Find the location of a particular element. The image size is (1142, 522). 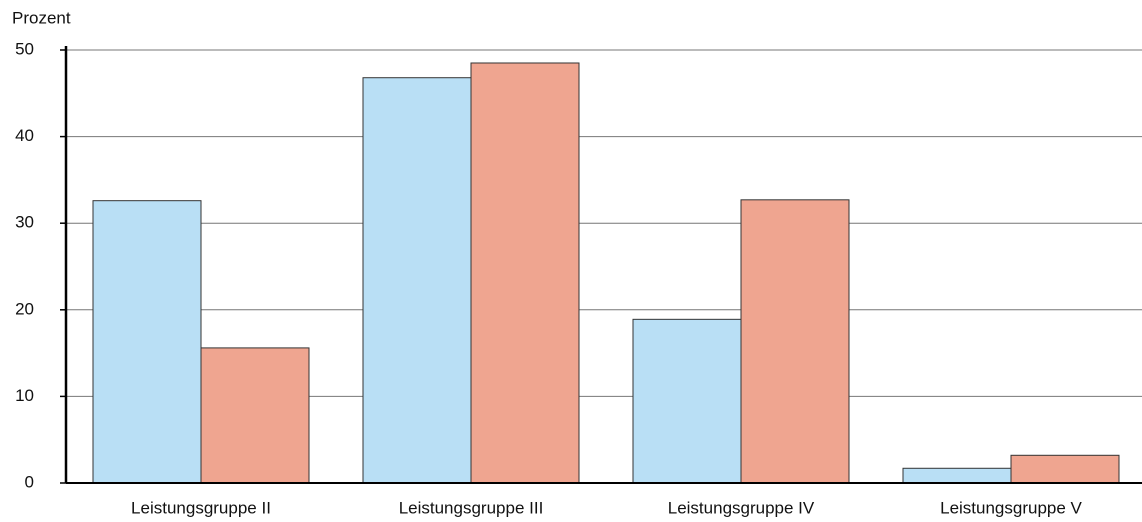

x-tick-label: Leistungsgruppe V is located at coordinates (1011, 507).